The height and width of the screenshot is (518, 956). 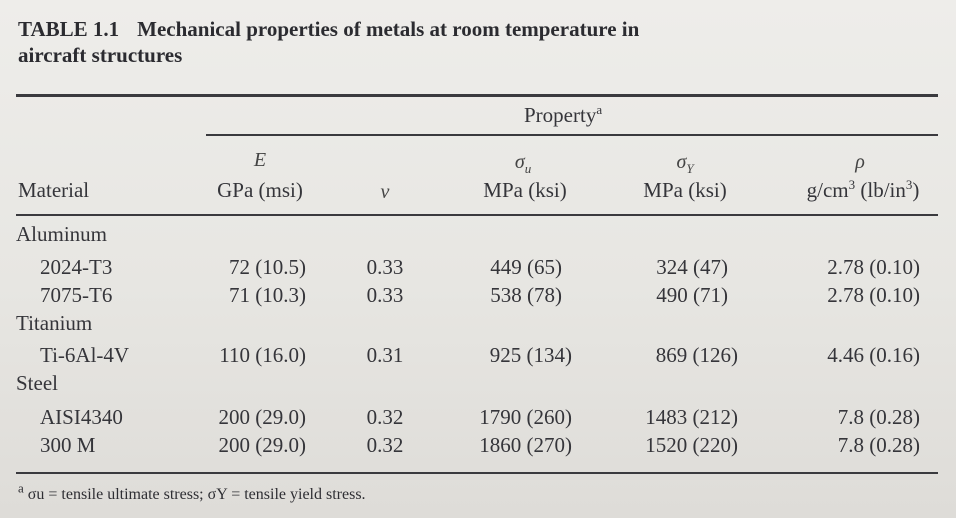 I want to click on cell-aisi-nu: 0.32, so click(x=385, y=417).